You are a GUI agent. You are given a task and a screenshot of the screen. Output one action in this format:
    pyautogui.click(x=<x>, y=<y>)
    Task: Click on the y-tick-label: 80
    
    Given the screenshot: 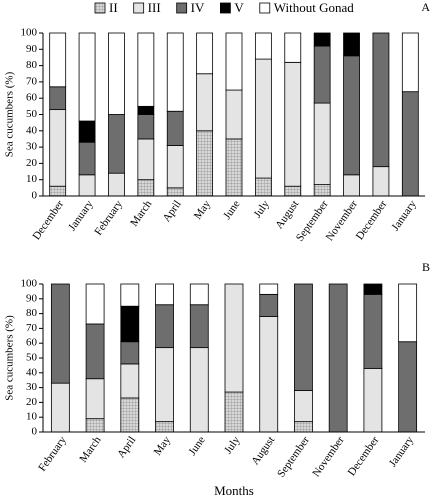 What is the action you would take?
    pyautogui.click(x=32, y=313)
    